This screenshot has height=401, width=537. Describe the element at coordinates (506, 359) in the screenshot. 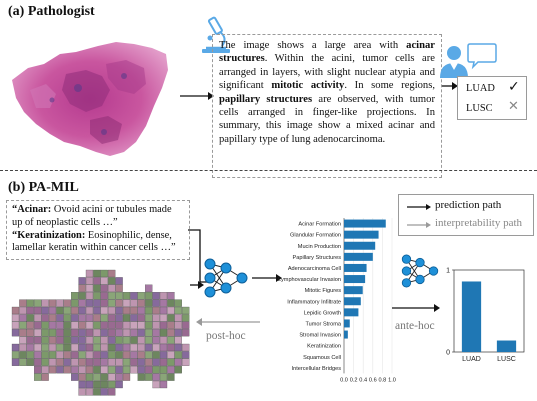

I see `class-label: LUSC` at that location.